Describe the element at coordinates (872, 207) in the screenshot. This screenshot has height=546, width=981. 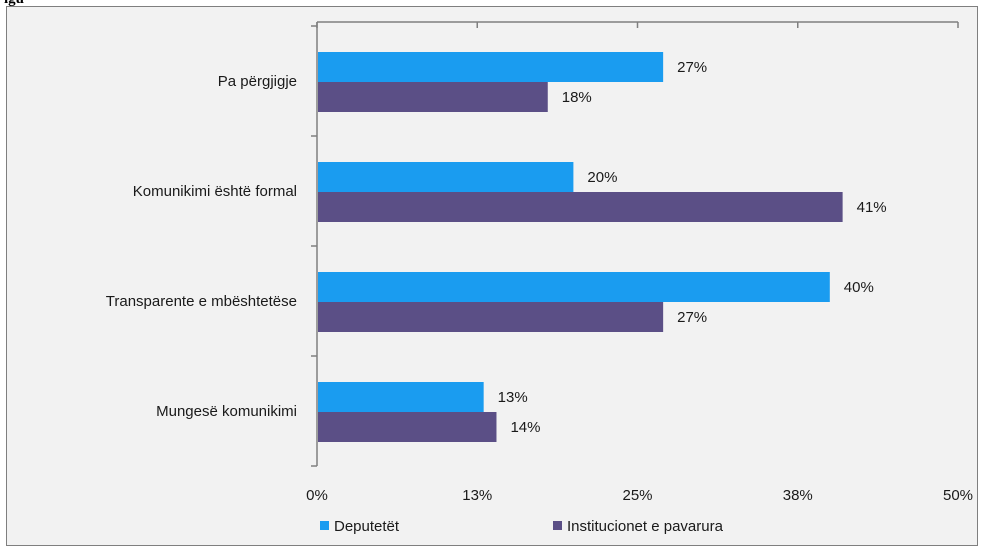
I see `data-label: 41%` at that location.